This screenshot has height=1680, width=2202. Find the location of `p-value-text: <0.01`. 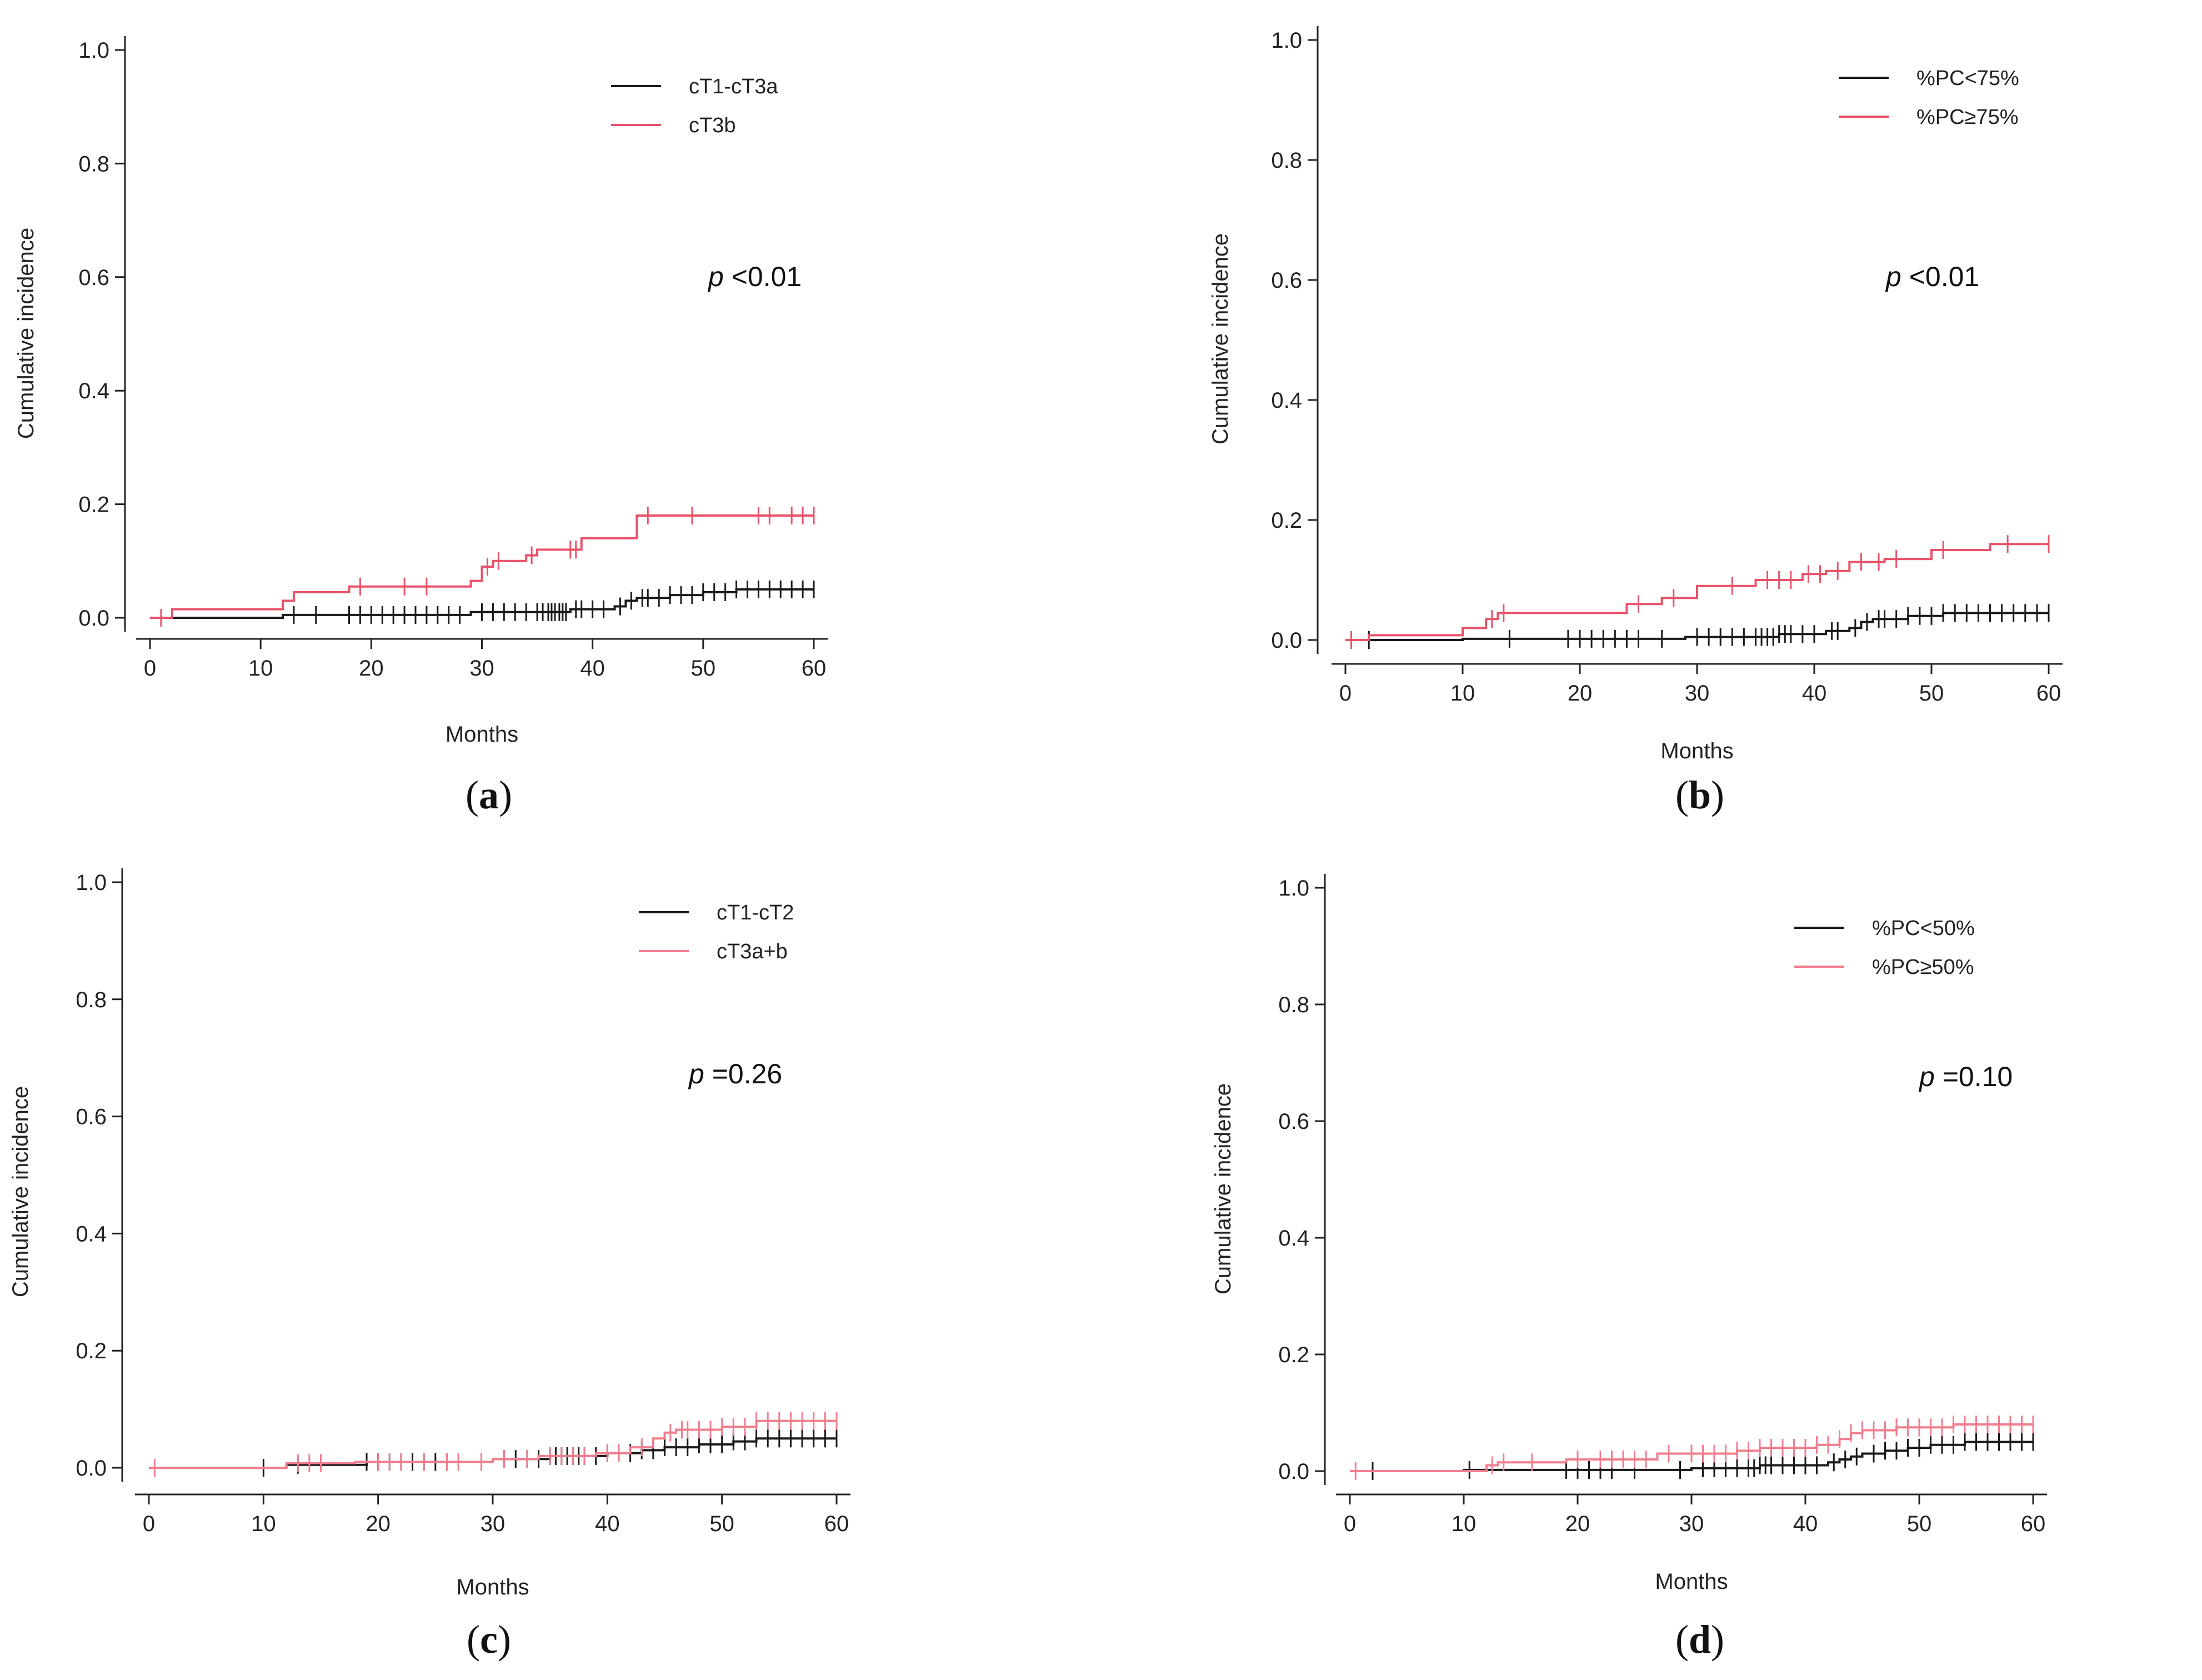

p-value-text: <0.01 is located at coordinates (1940, 276).